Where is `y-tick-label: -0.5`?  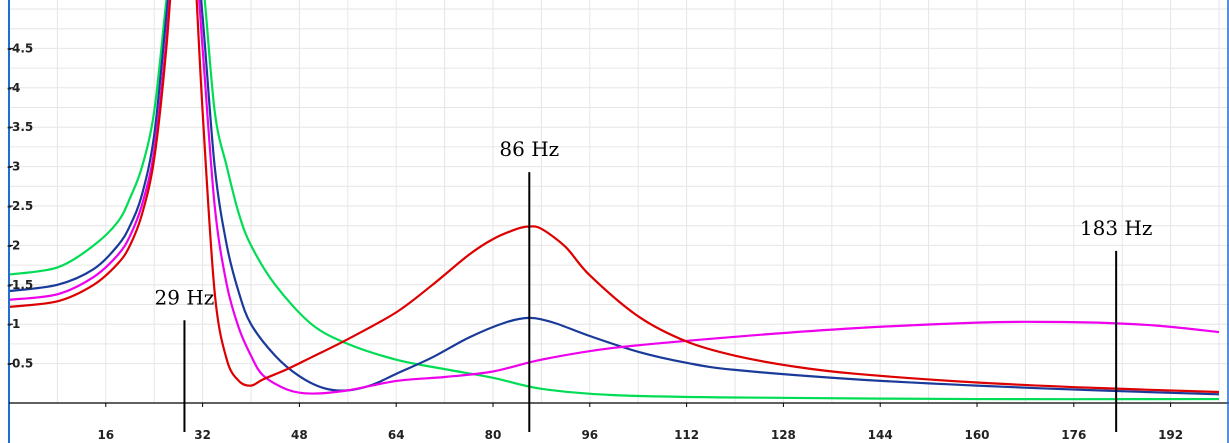 y-tick-label: -0.5 is located at coordinates (20, 364).